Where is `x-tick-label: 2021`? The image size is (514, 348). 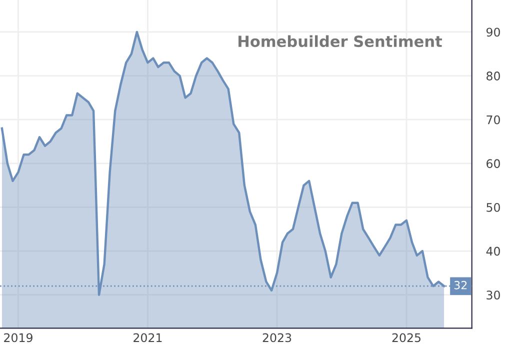
x-tick-label: 2021 is located at coordinates (148, 337).